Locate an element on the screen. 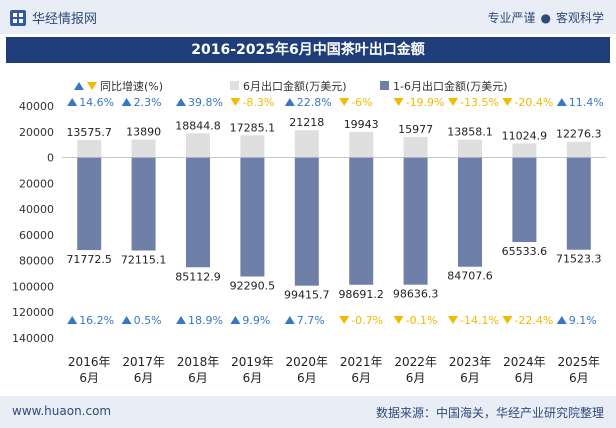 This screenshot has width=616, height=428. june-value-label: 19943 is located at coordinates (361, 124).